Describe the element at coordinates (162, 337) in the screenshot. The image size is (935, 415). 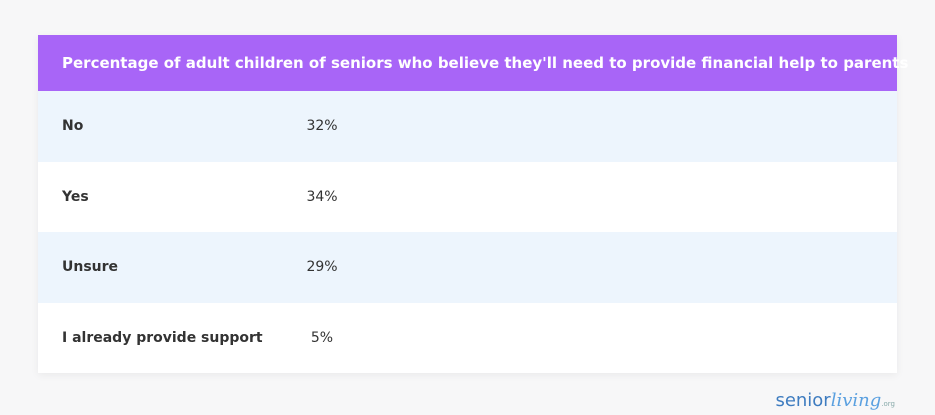
I see `row-label: I already provide support` at that location.